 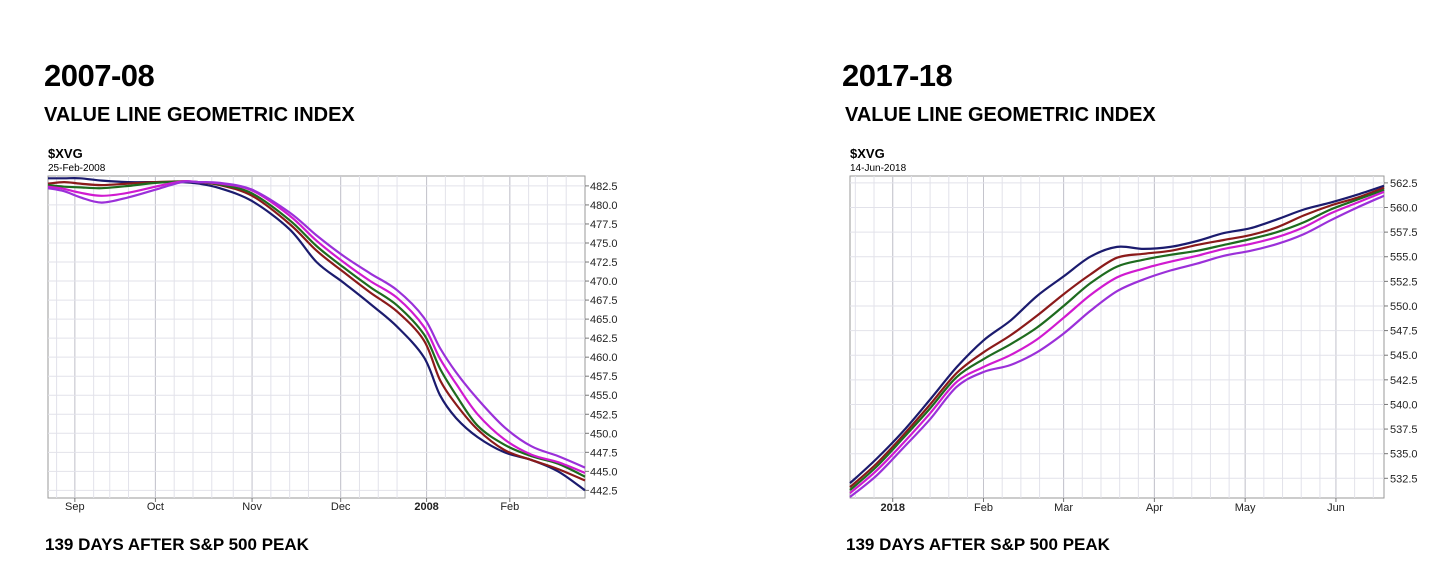 What do you see at coordinates (77, 168) in the screenshot?
I see `chart-date: 25-Feb-2008` at bounding box center [77, 168].